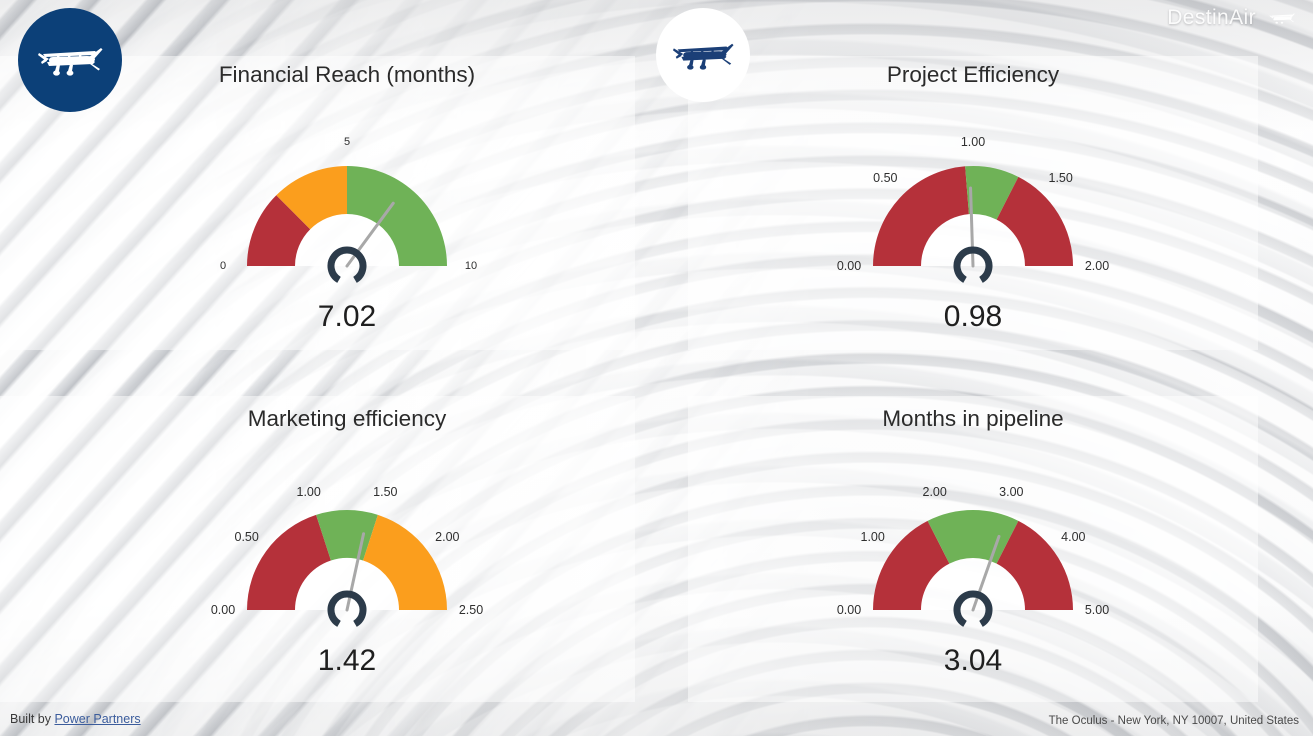 This screenshot has height=736, width=1313. Describe the element at coordinates (1211, 17) in the screenshot. I see `brand-name: DestinAir` at that location.